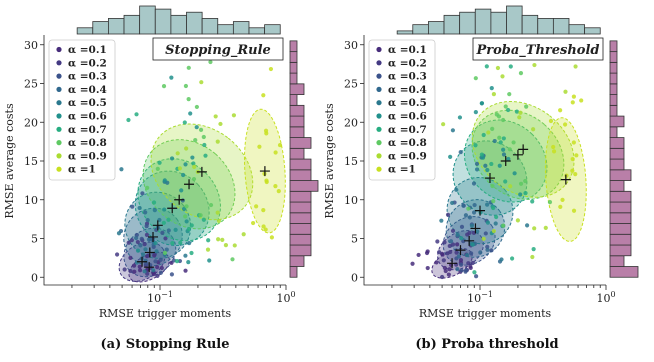 Image resolution: width=654 pixels, height=362 pixels. What do you see at coordinates (182, 200) in the screenshot?
I see `point-alpha-0.4` at bounding box center [182, 200].